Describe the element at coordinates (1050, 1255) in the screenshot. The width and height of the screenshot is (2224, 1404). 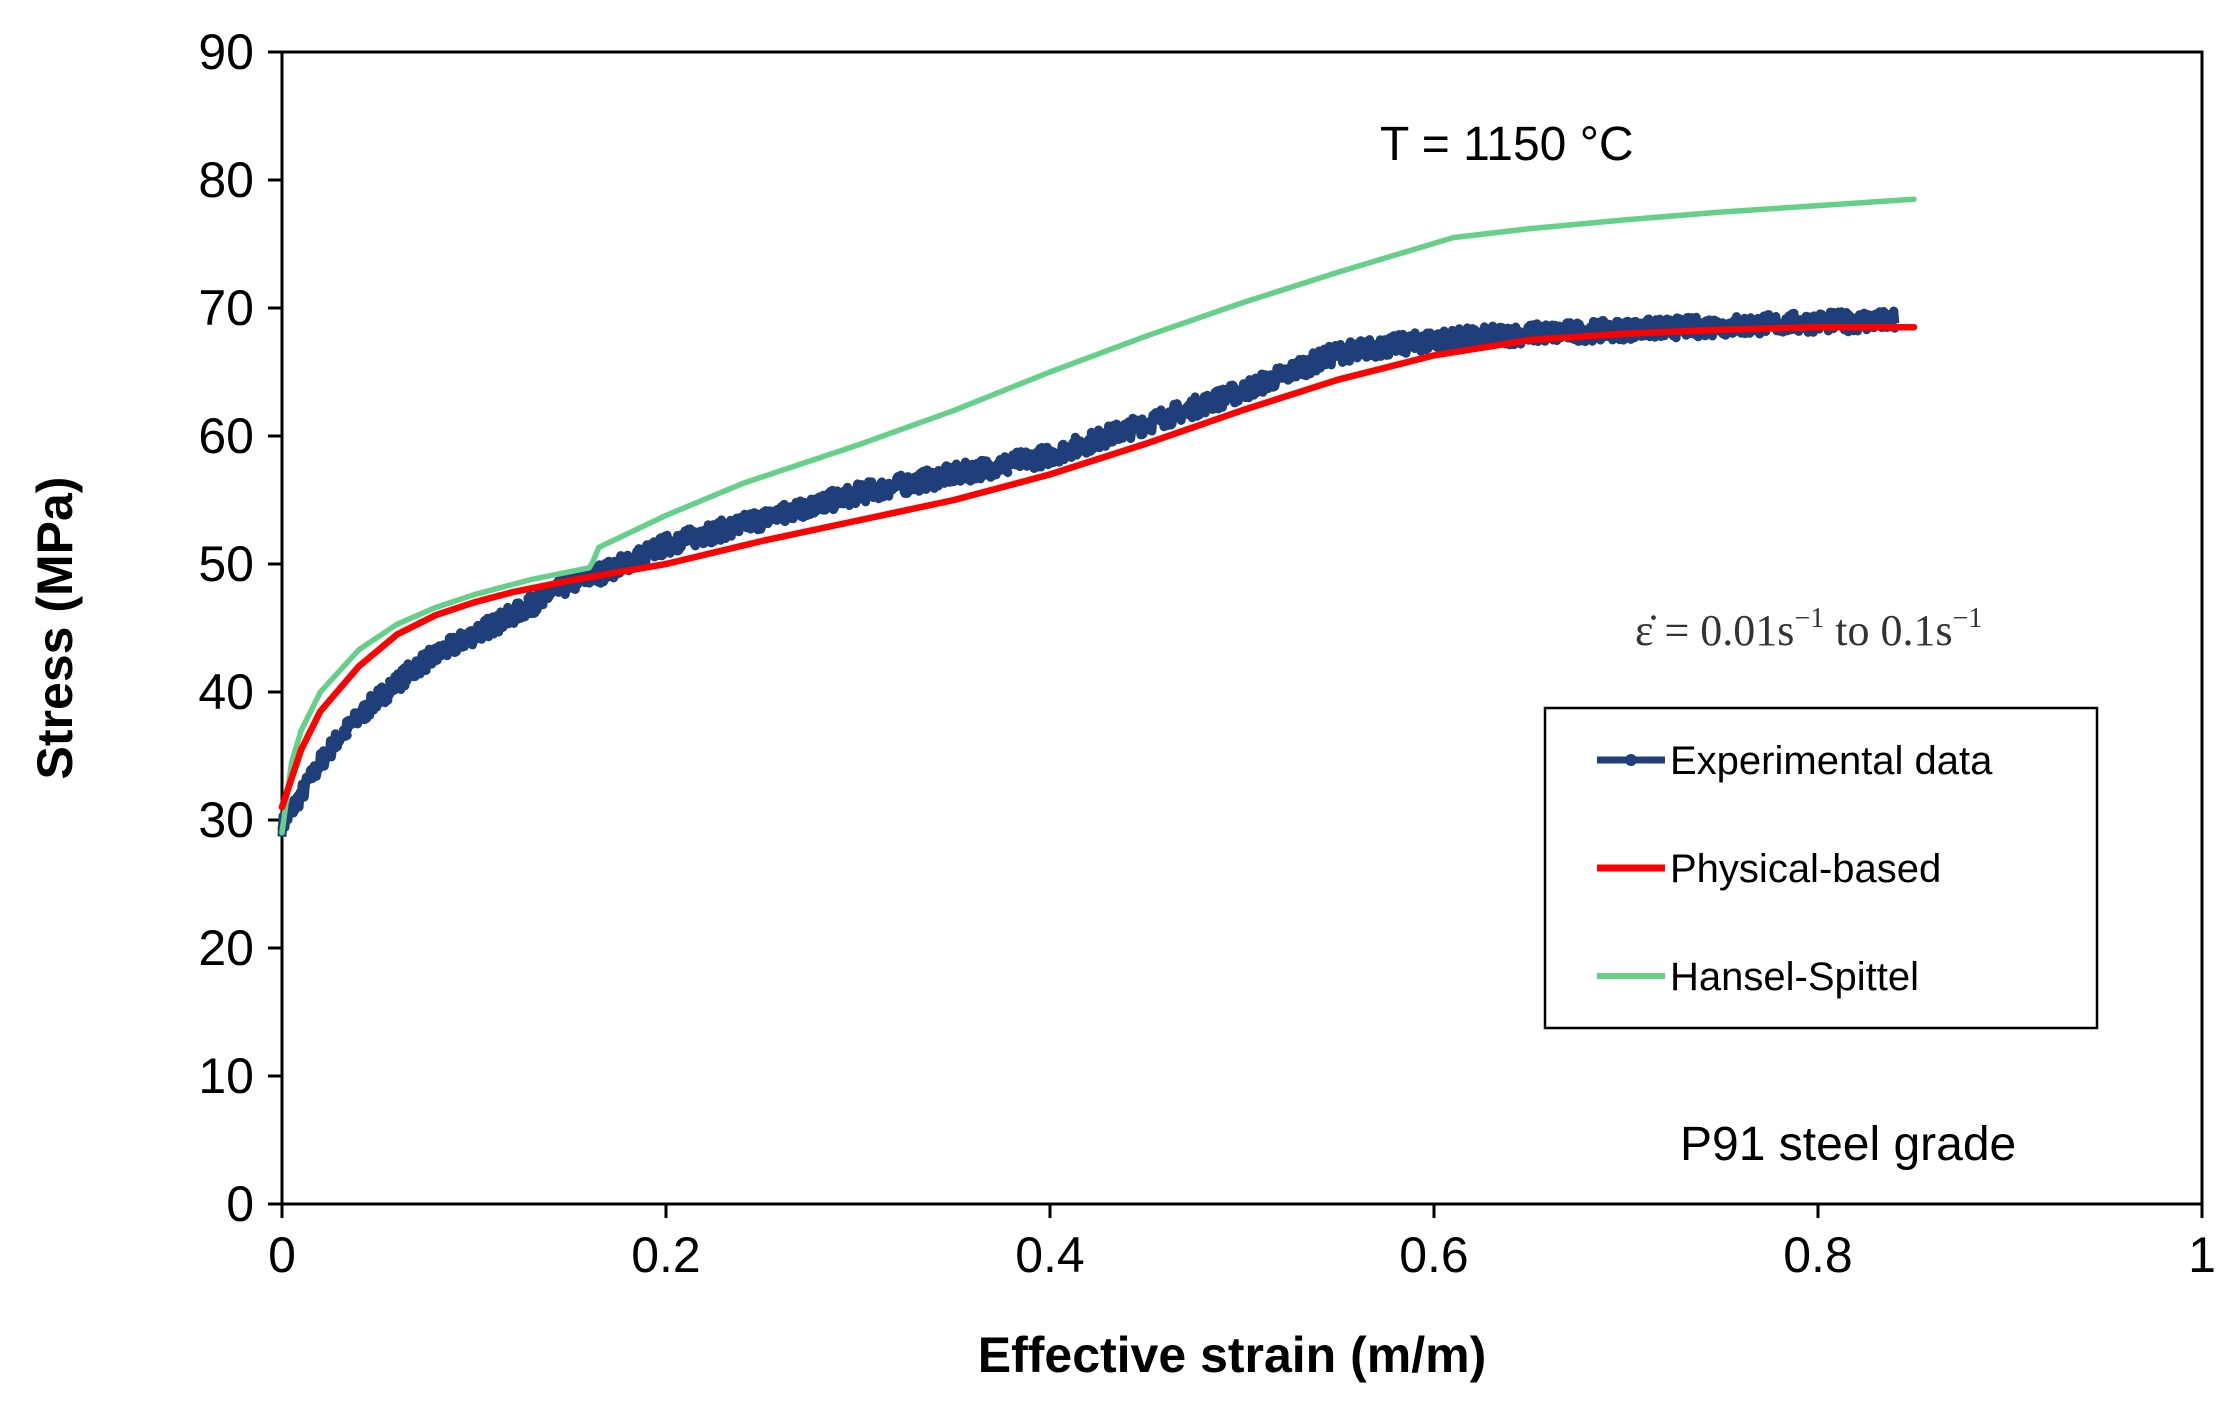
I see `x-tick-label: 0.4` at that location.